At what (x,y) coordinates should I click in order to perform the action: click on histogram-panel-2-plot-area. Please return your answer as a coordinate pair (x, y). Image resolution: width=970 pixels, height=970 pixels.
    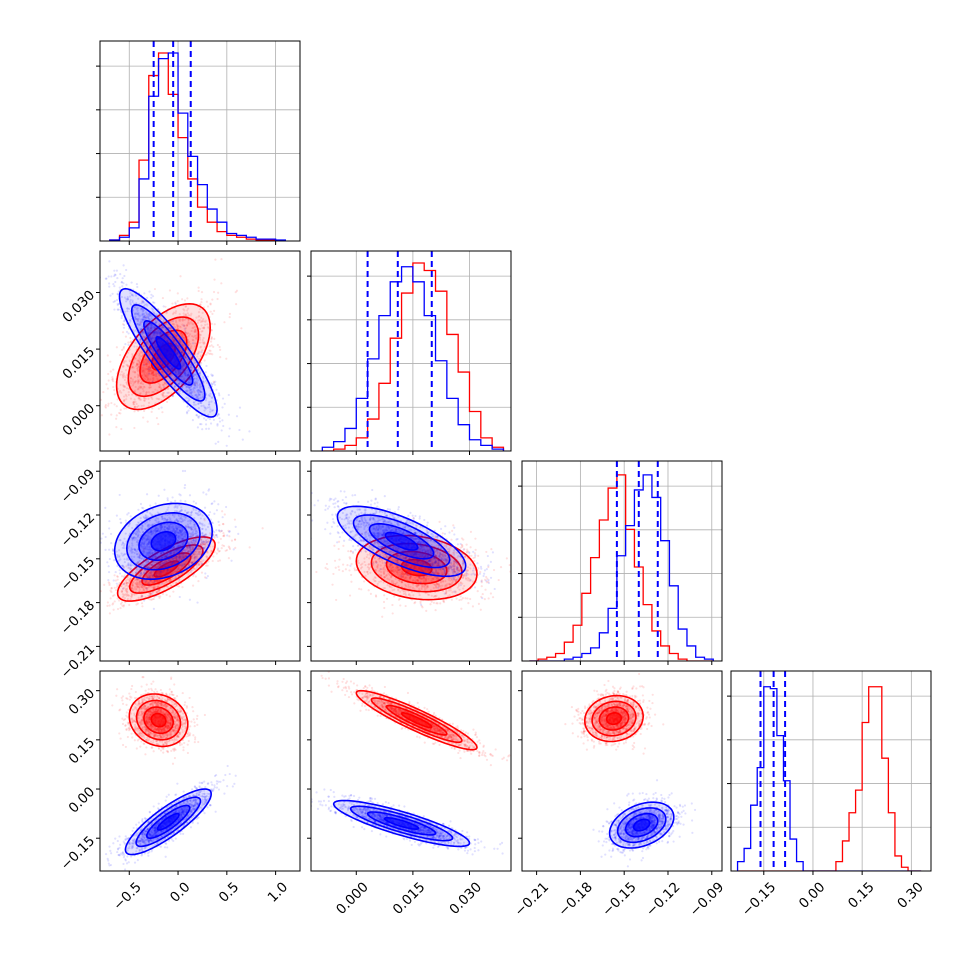
    Looking at the image, I should click on (622, 561).